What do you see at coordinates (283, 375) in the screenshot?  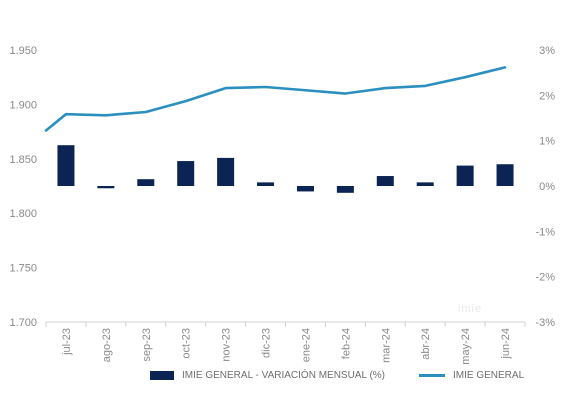 I see `legend-bar-label: IMIE GENERAL - VARIACIÓN MENSUAL (%)` at bounding box center [283, 375].